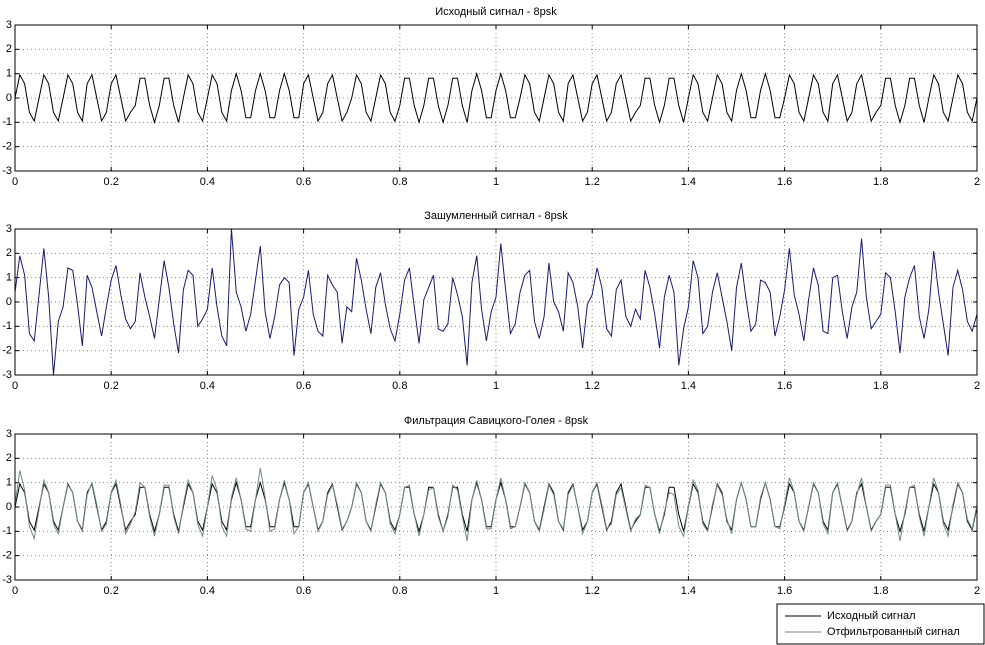  Describe the element at coordinates (871, 616) in the screenshot. I see `legend-label: Исходный сигнал` at that location.